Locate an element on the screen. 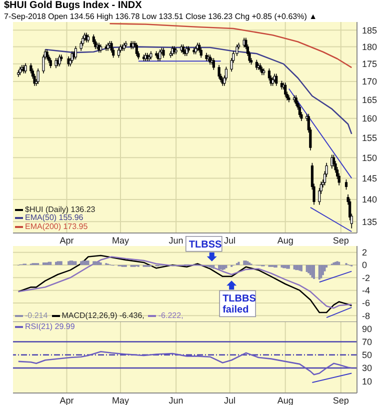 This screenshot has height=405, width=390. y-tick-label: 135 is located at coordinates (370, 221).